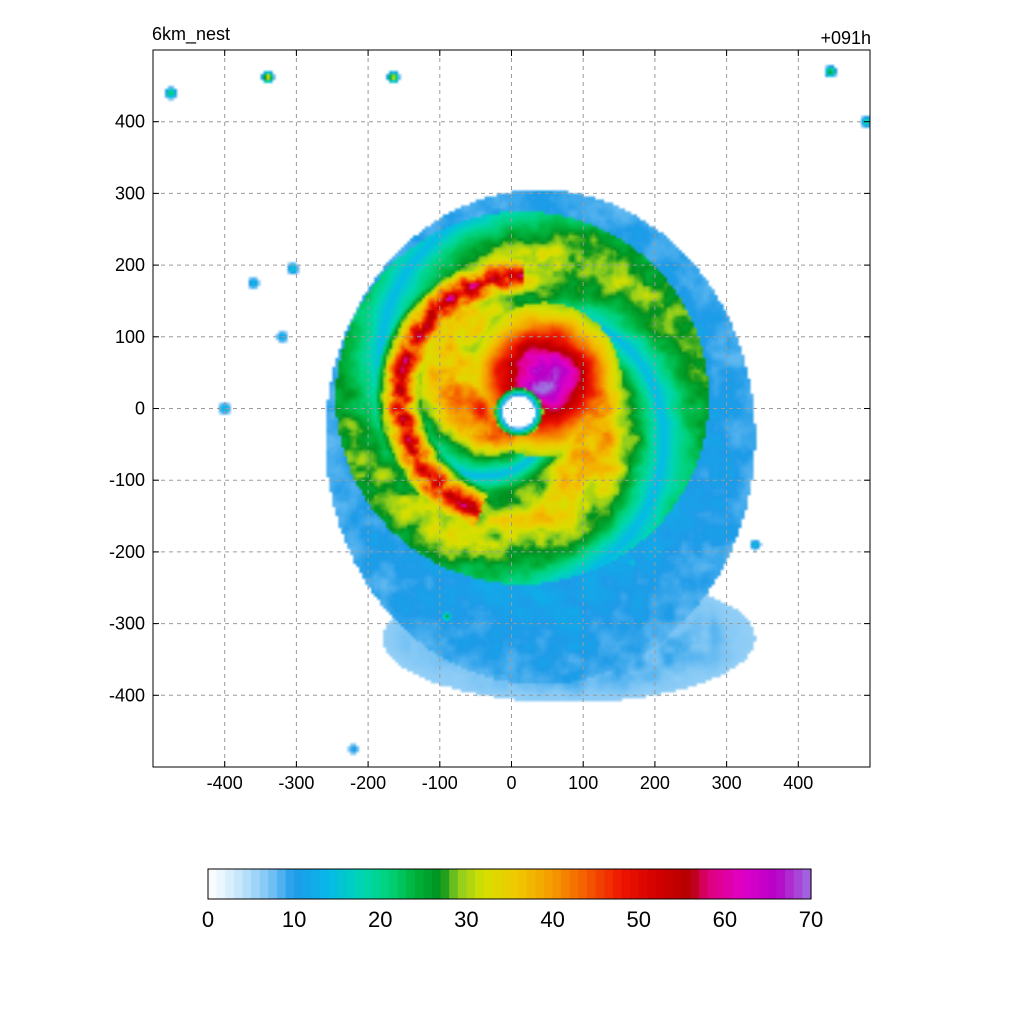 This screenshot has width=1024, height=1024. What do you see at coordinates (440, 783) in the screenshot?
I see `x-tick-label: -100` at bounding box center [440, 783].